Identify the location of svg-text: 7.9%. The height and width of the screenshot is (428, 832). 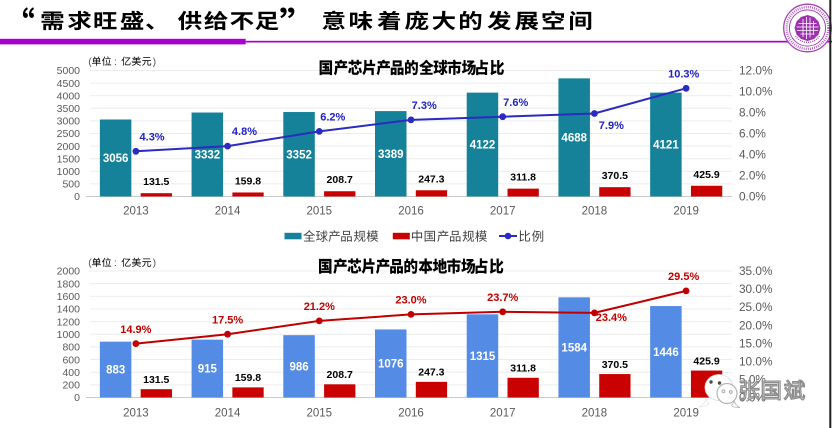
(611, 126).